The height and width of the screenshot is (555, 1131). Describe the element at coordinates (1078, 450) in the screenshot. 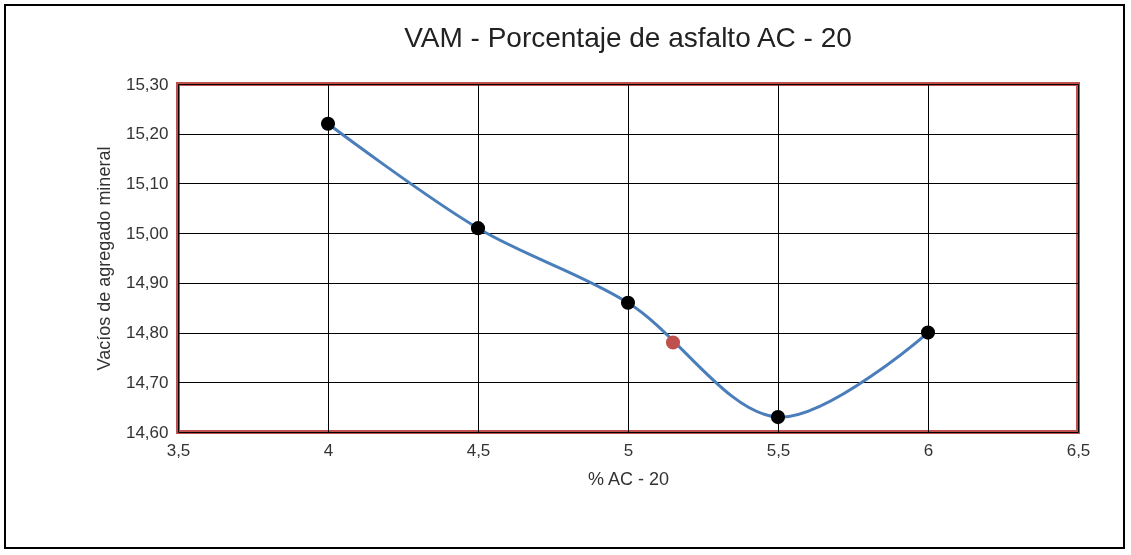

I see `x-tick-label: 6,5` at that location.